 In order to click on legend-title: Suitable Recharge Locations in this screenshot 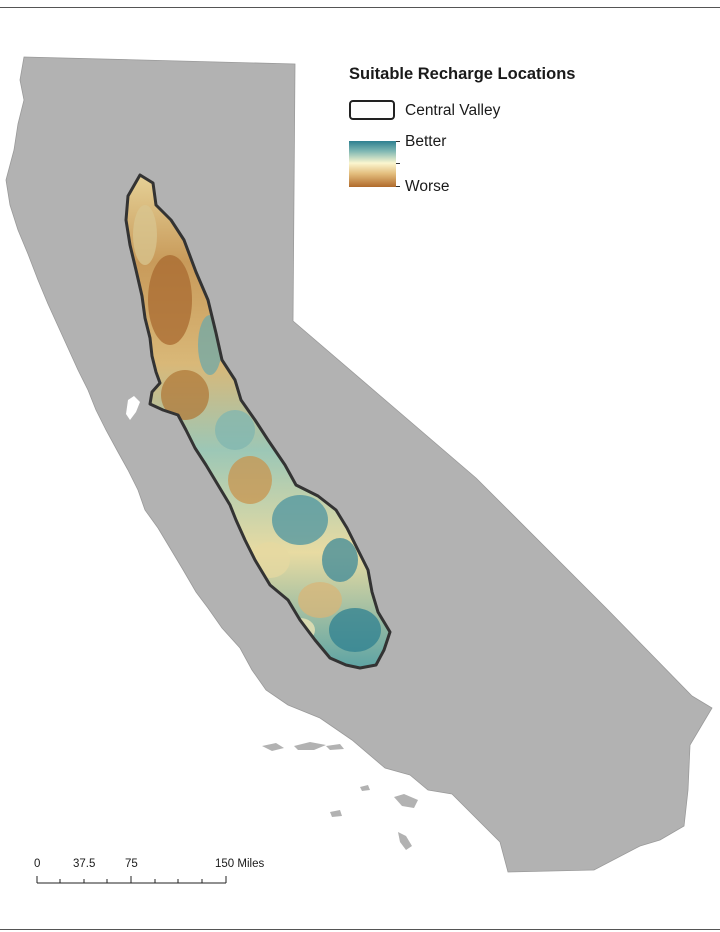, I will do `click(462, 74)`.